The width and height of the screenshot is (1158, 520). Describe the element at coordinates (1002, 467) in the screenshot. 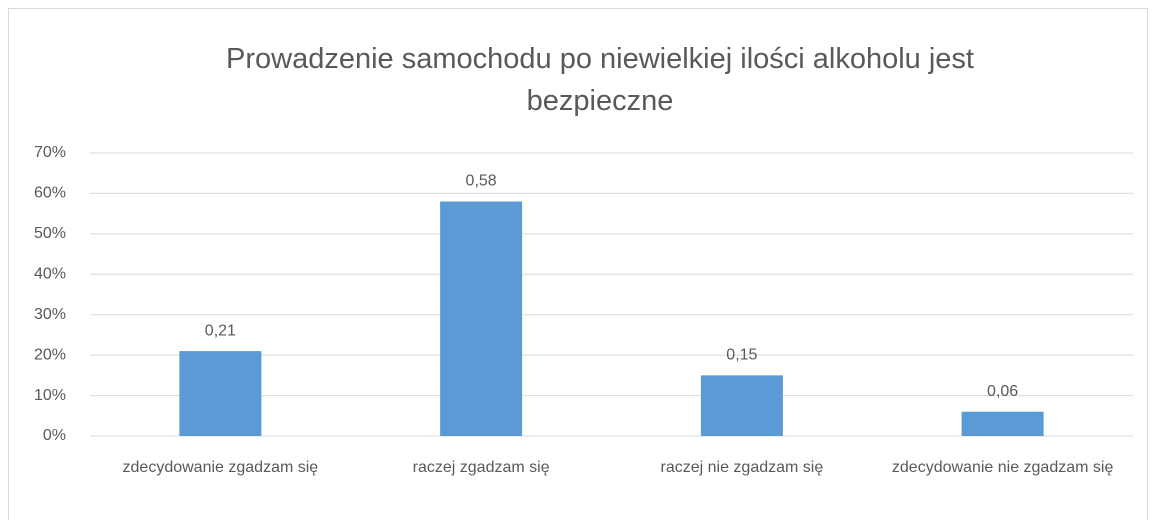

I see `x-tick-label: zdecydowanie nie zgadzam się` at that location.